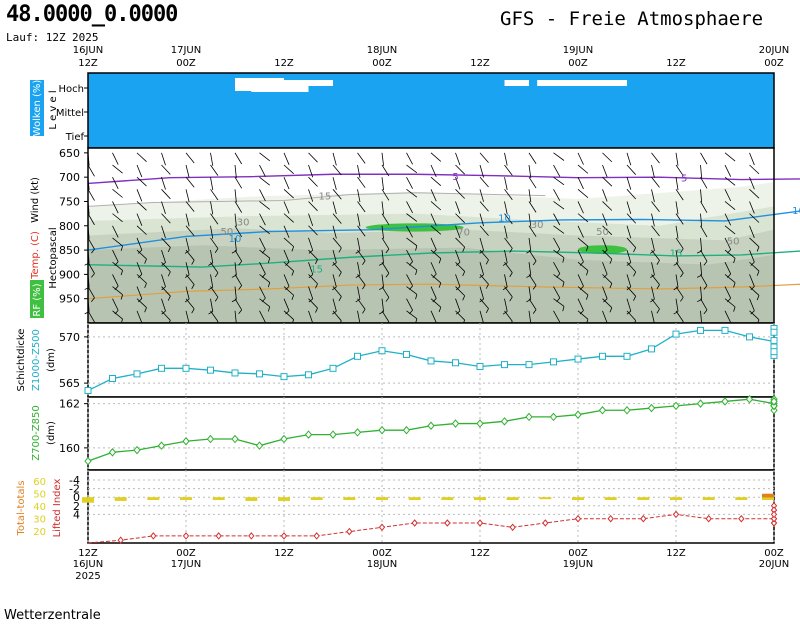 Image resolution: width=800 pixels, height=625 pixels. What do you see at coordinates (316, 270) in the screenshot?
I see `isotherm-label: 15` at bounding box center [316, 270].